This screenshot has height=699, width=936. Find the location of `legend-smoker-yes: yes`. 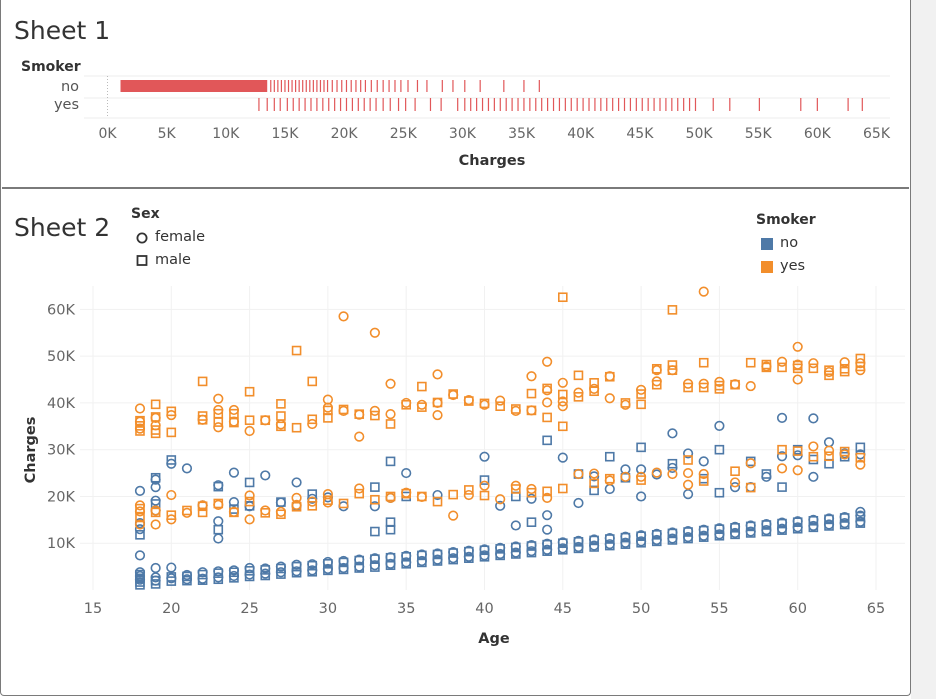

legend-smoker-yes: yes is located at coordinates (793, 266).